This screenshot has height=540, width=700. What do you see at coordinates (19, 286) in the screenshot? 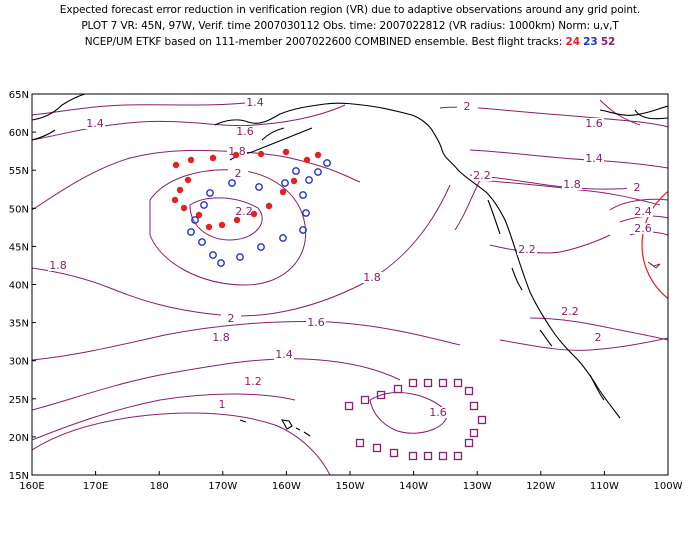
I see `lat-tick-label: 40N` at bounding box center [19, 286].